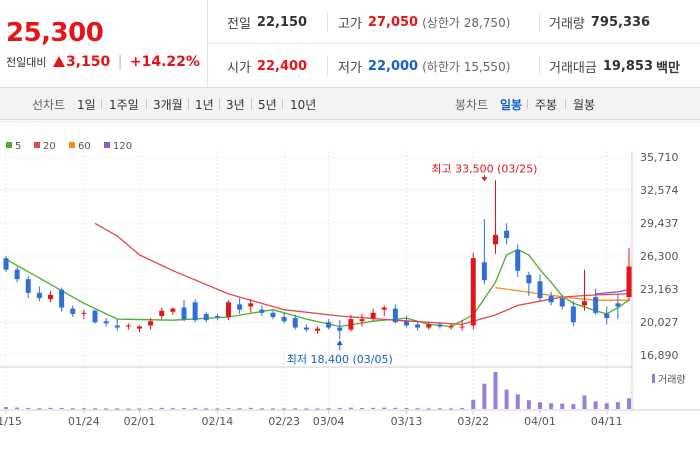  What do you see at coordinates (659, 190) in the screenshot?
I see `y-tick-label: 32,574` at bounding box center [659, 190].